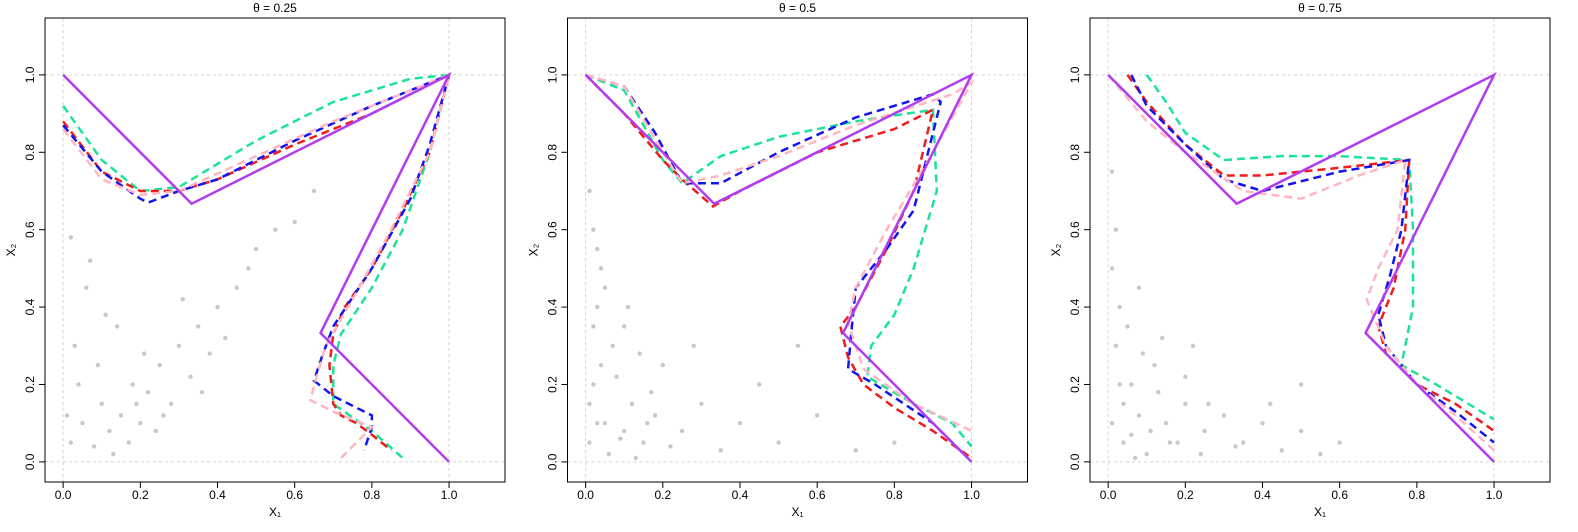 The height and width of the screenshot is (532, 1578). Describe the element at coordinates (30, 306) in the screenshot. I see `y-tick-label: 0.4` at that location.